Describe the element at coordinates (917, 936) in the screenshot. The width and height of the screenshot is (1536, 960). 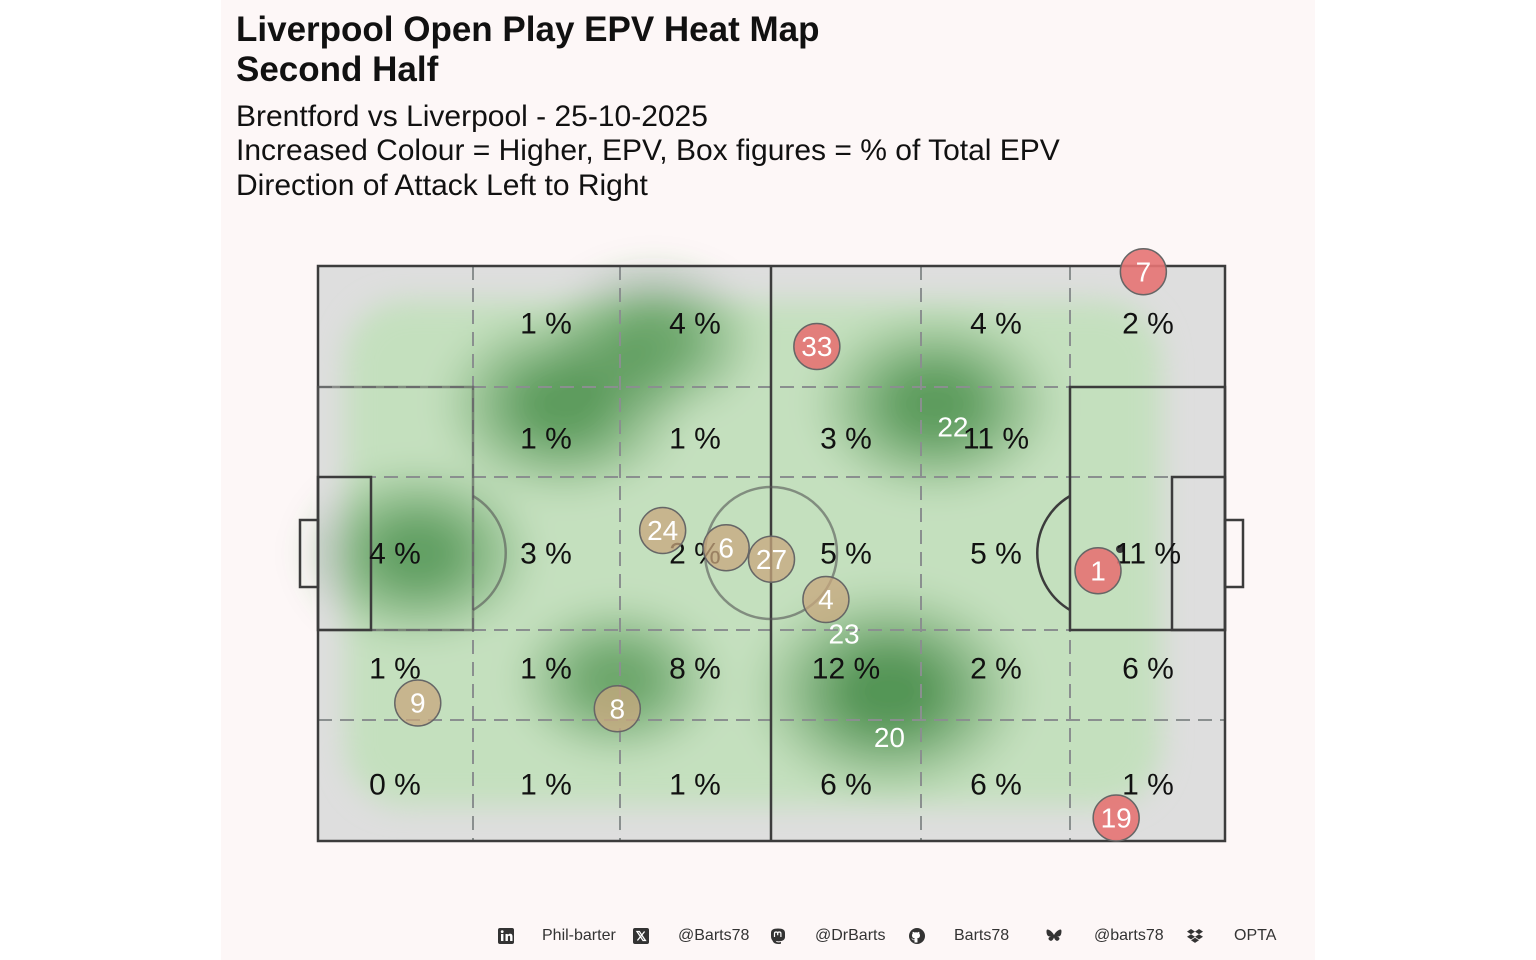
I see `github-icon` at that location.